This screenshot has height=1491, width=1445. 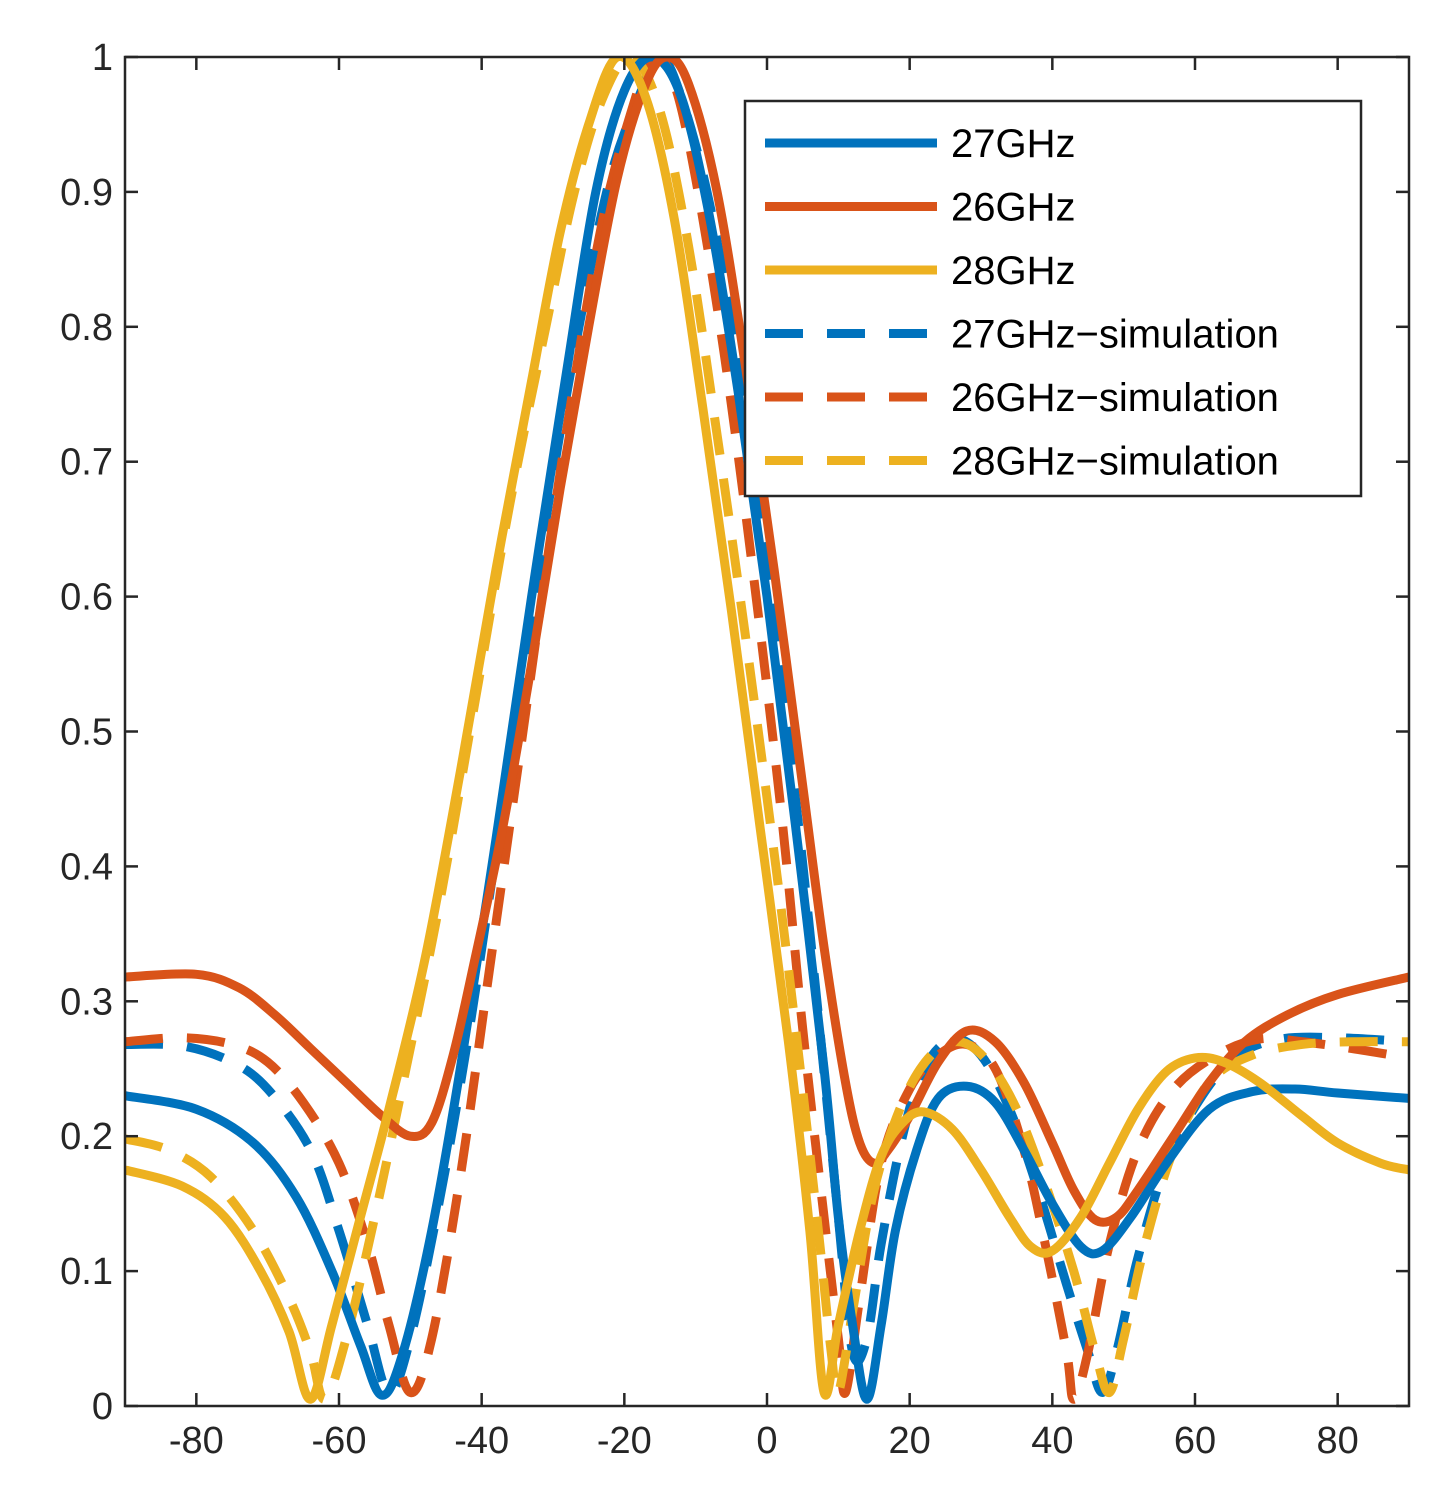 I want to click on y-tick-label: 0.8, so click(x=86, y=328).